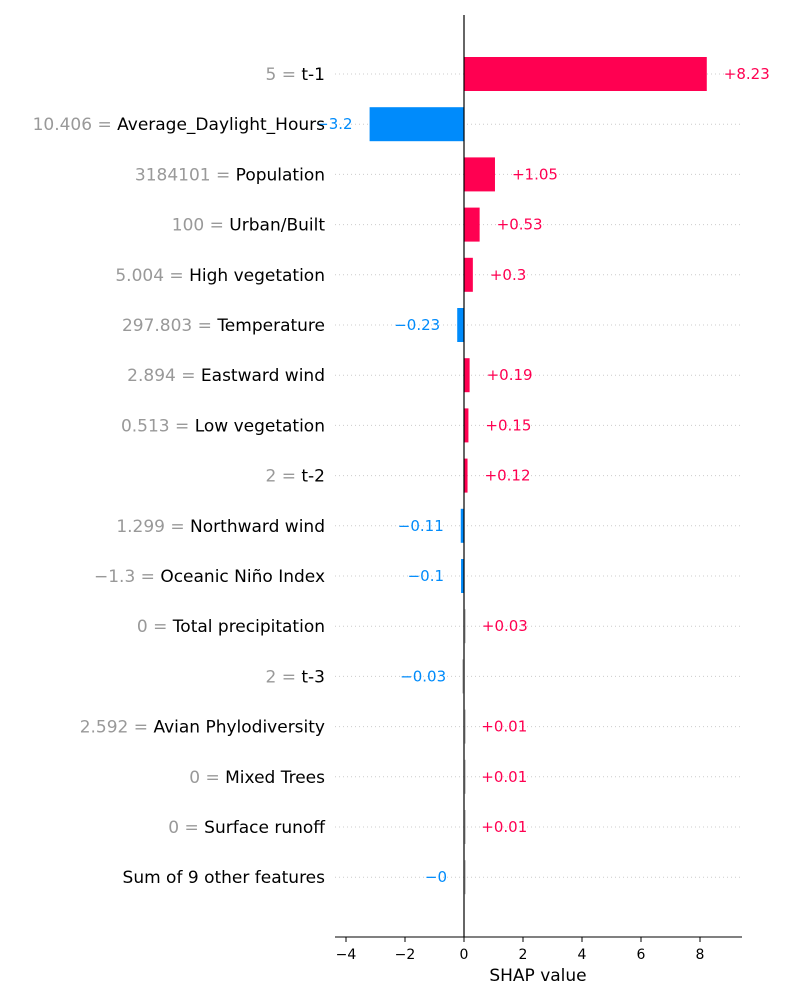  I want to click on feature-label: 2.592 = Avian Phylodiversity, so click(202, 728).